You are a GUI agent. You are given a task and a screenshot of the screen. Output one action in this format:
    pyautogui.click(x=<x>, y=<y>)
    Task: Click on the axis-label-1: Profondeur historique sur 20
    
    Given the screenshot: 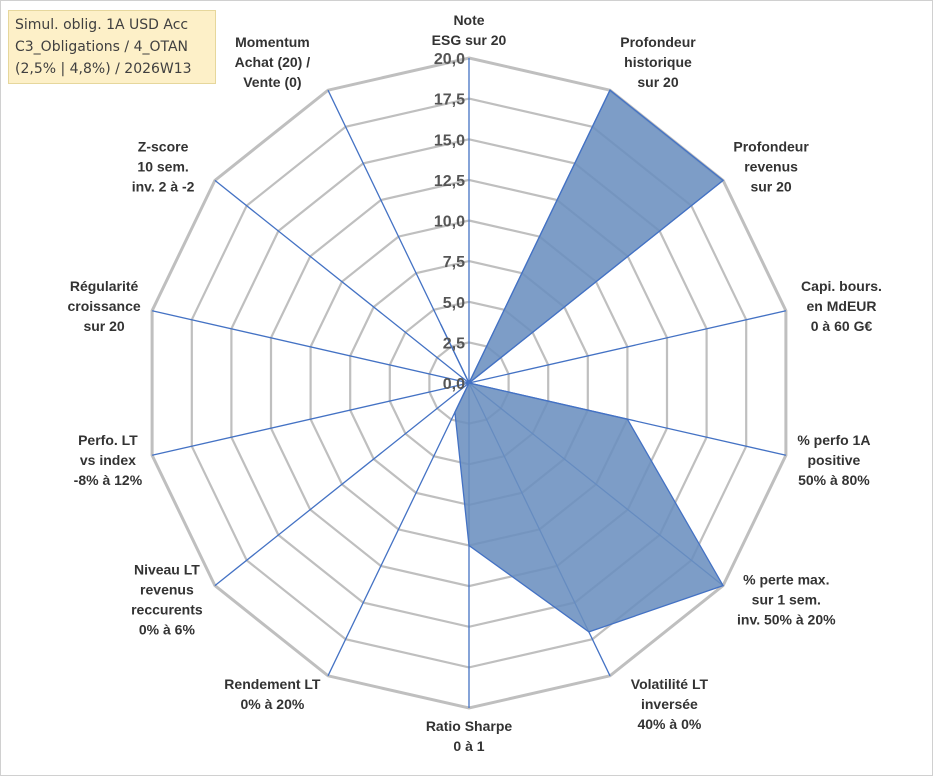 What is the action you would take?
    pyautogui.click(x=658, y=62)
    